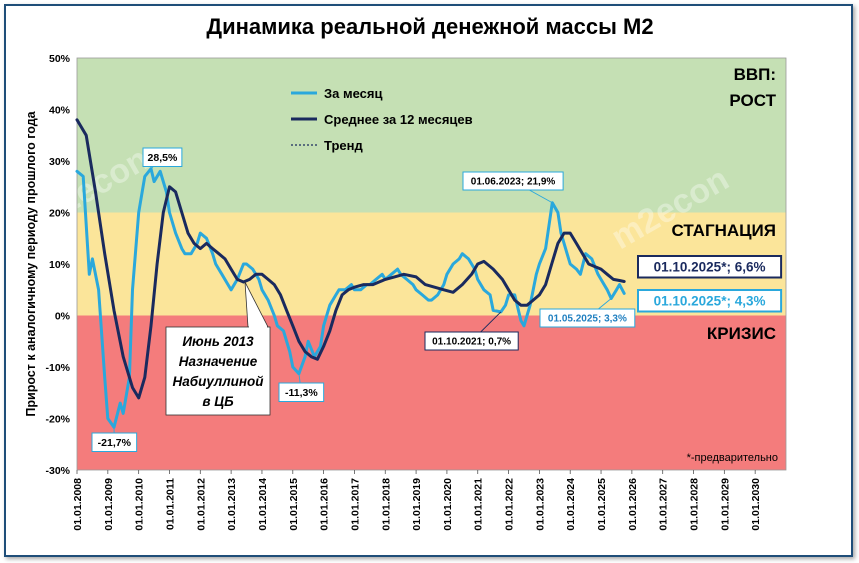 The width and height of the screenshot is (859, 563). Describe the element at coordinates (724, 230) in the screenshot. I see `zone-label-stagnation: СТАГНАЦИЯ` at that location.